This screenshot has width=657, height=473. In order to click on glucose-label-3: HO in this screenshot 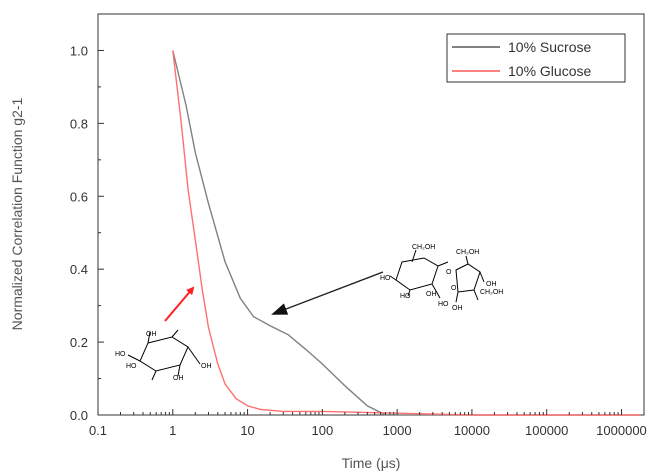, I will do `click(131, 366)`.